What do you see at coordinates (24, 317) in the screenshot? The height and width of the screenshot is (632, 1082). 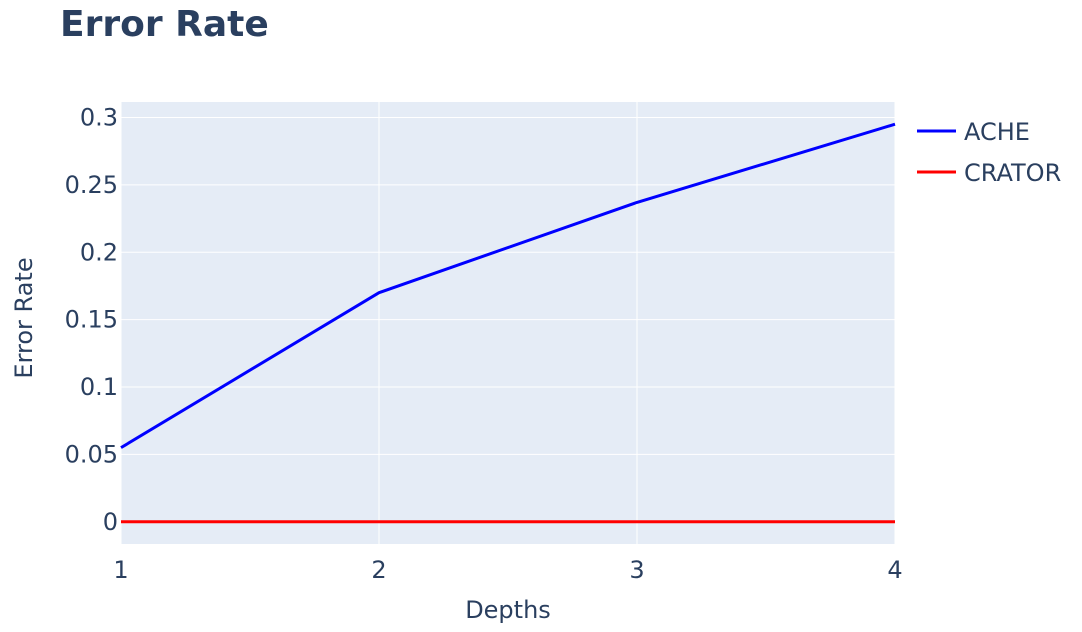 I see `y-axis-label: Error Rate` at bounding box center [24, 317].